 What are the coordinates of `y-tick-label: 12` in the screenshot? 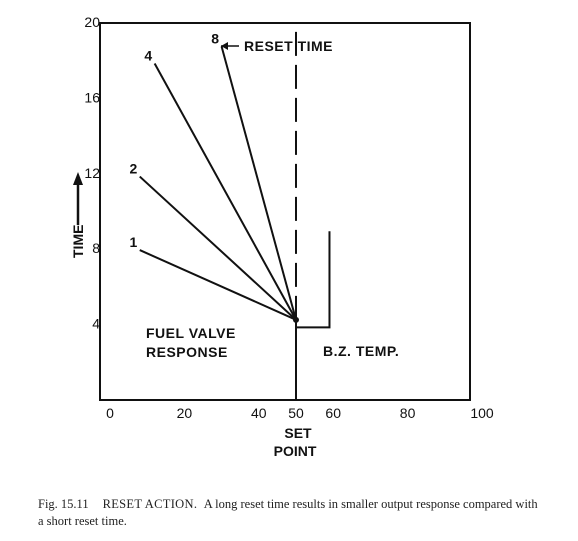 It's located at (92, 173).